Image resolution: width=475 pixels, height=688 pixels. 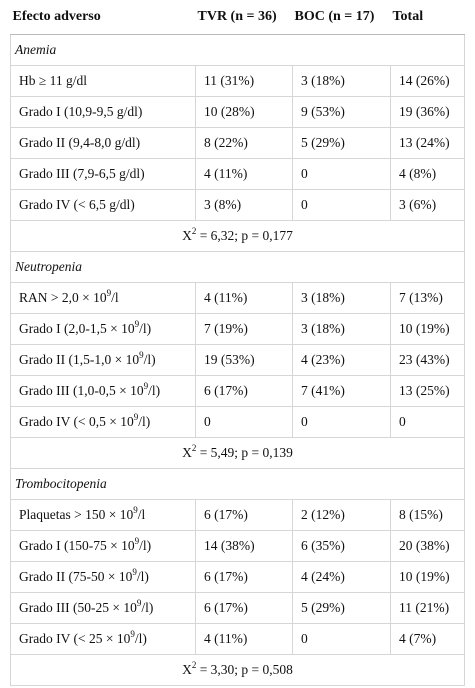 I want to click on value-cell: 14 (26%), so click(x=427, y=81).